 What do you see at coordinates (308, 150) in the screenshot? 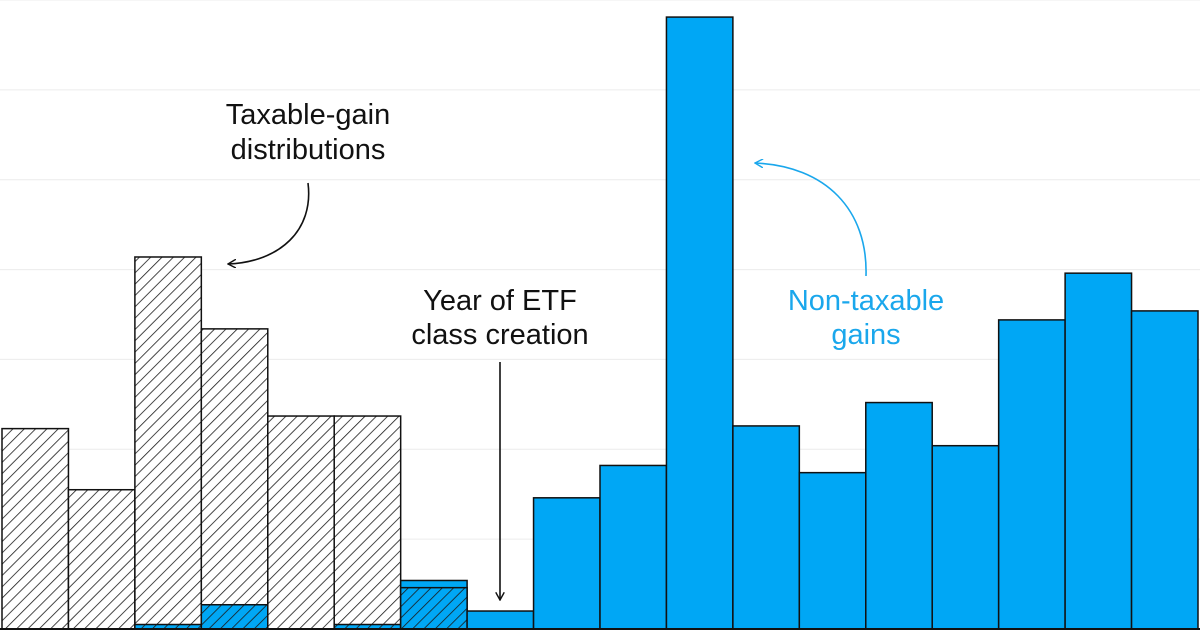
I see `annotation-taxable-line2: distributions` at bounding box center [308, 150].